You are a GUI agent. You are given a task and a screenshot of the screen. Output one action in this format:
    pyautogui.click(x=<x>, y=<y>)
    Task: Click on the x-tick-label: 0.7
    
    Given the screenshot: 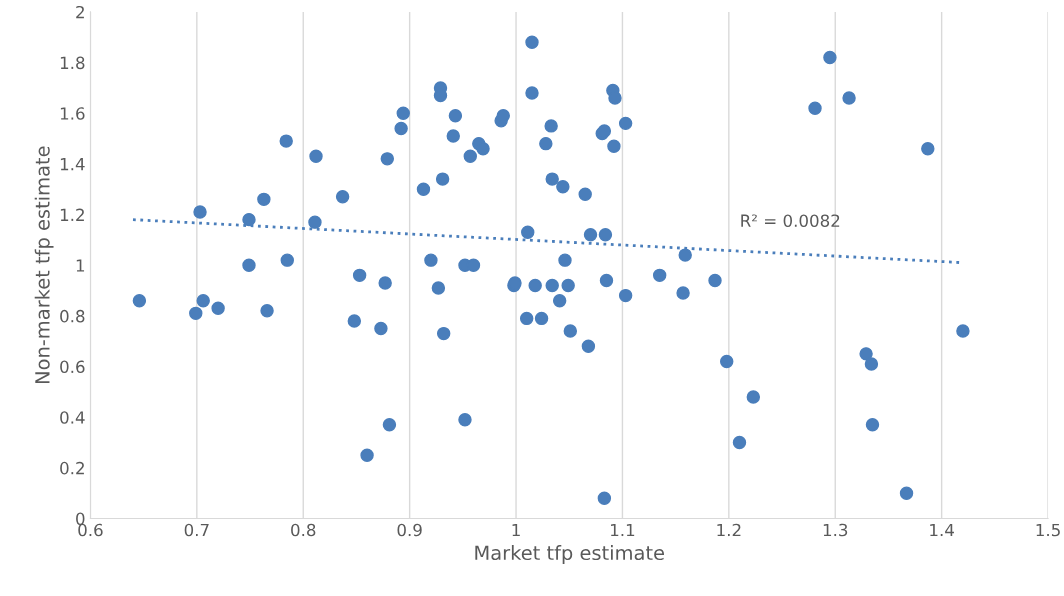 What is the action you would take?
    pyautogui.click(x=196, y=530)
    